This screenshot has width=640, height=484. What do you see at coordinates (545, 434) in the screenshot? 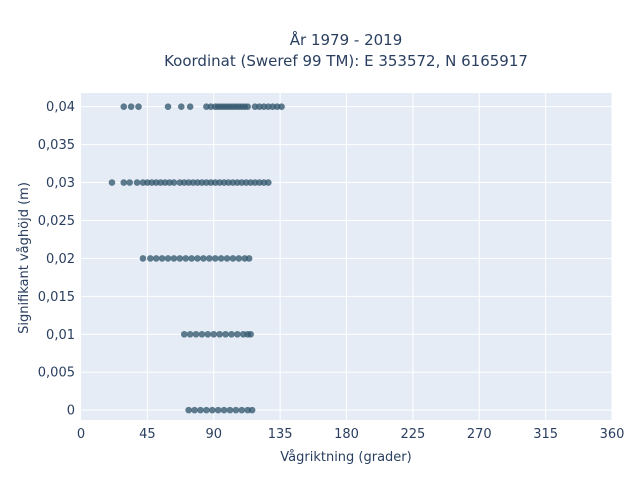
I see `x-tick-label: 315` at bounding box center [545, 434].